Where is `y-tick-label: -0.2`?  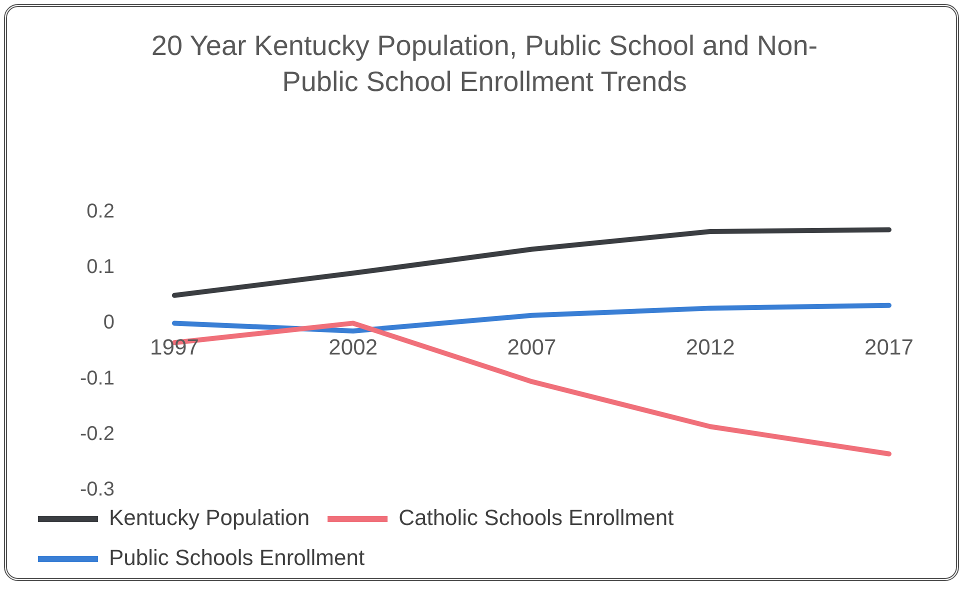 y-tick-label: -0.2 is located at coordinates (97, 433).